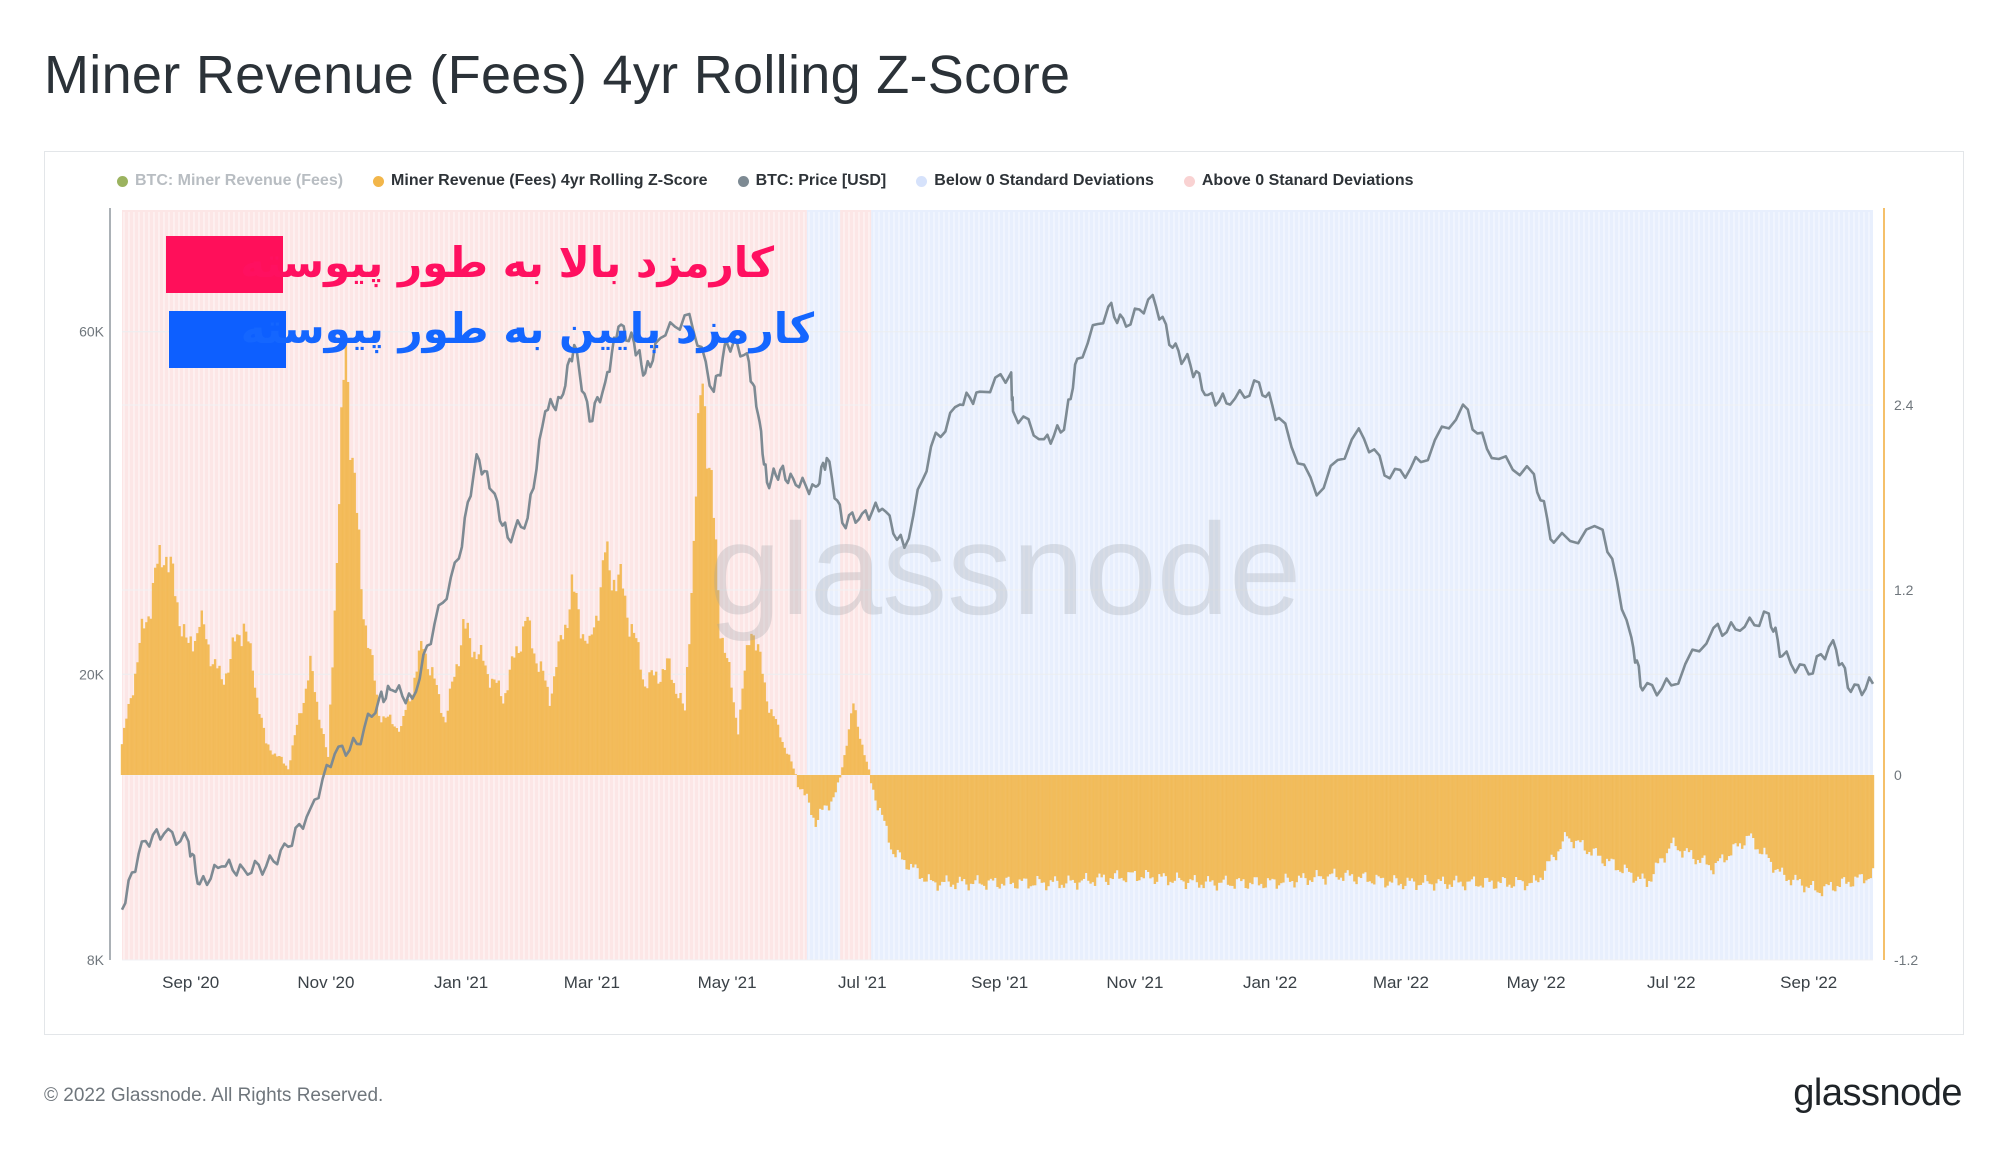 The image size is (2000, 1152). Describe the element at coordinates (325, 982) in the screenshot. I see `x-tick-label: Nov '20` at that location.